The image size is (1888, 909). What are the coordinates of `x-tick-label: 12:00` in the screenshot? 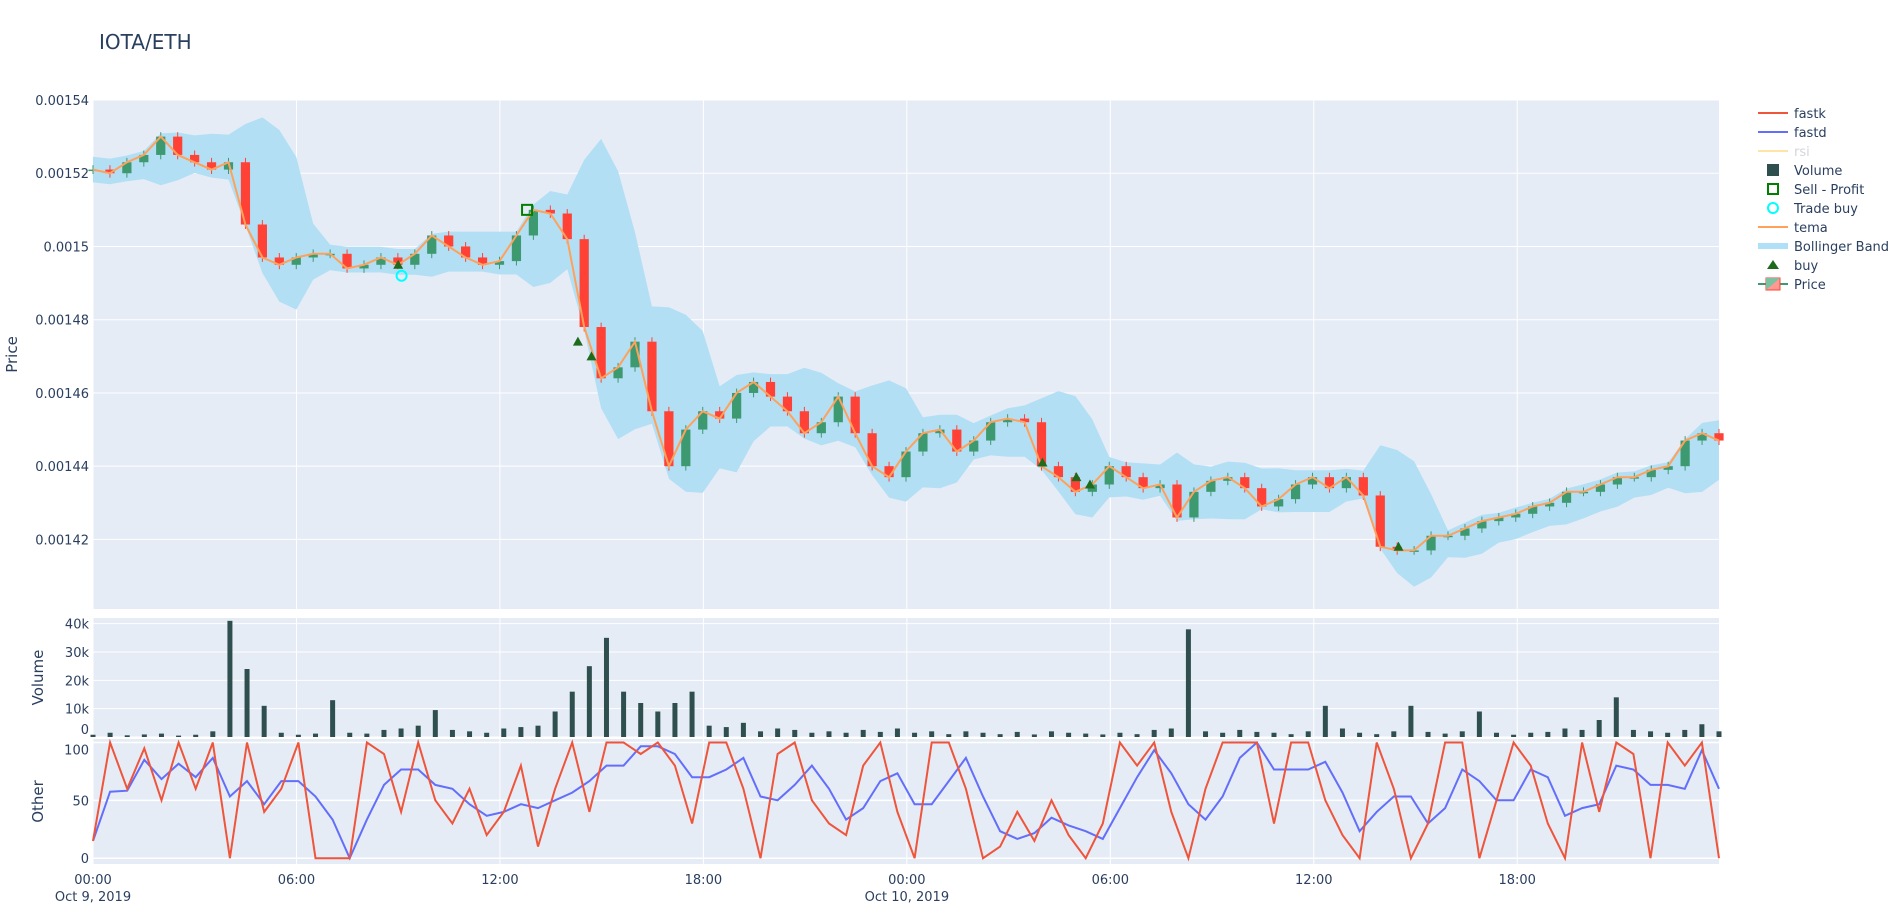 It's located at (499, 880).